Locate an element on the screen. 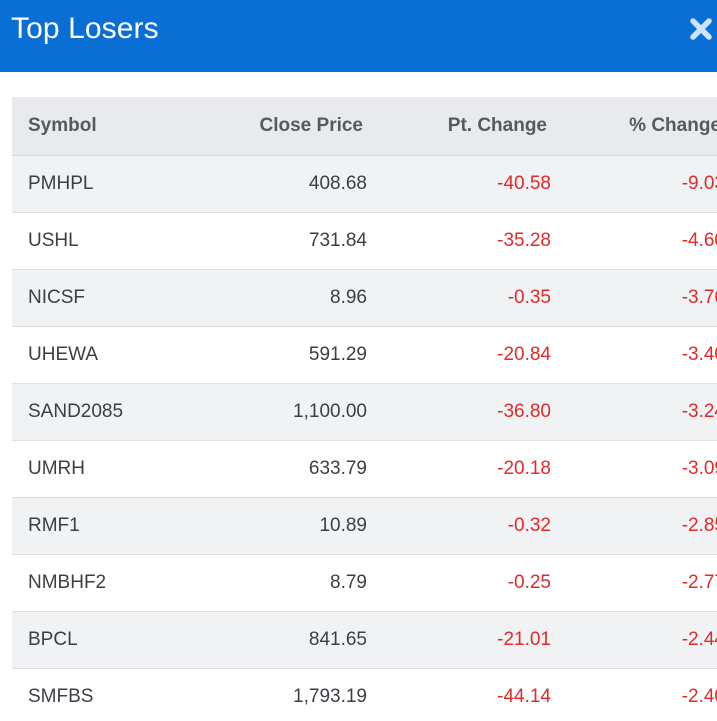 This screenshot has width=717, height=721. symbol-cell: PMHPL is located at coordinates (107, 184).